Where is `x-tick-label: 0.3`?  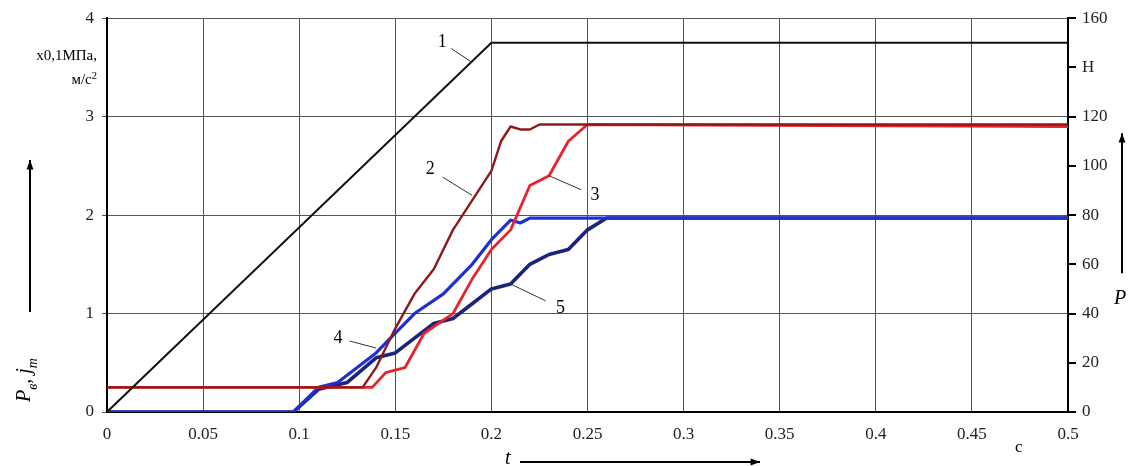 x-tick-label: 0.3 is located at coordinates (683, 433).